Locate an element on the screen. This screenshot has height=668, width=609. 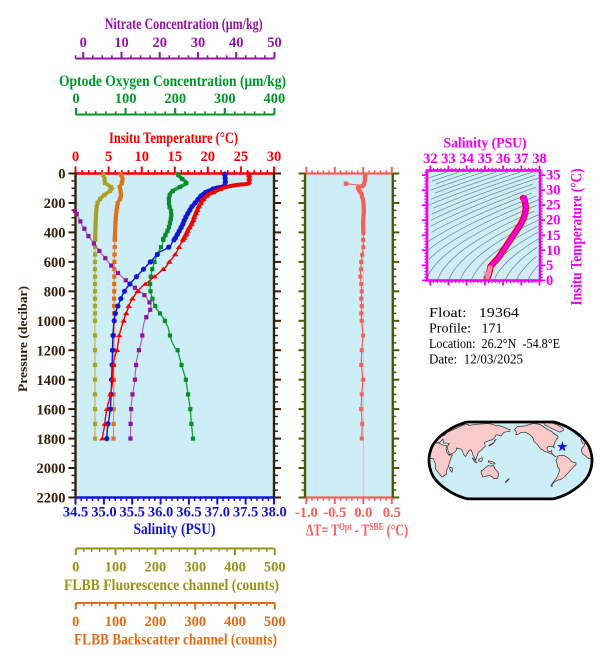
svg-text: 40 is located at coordinates (236, 43).